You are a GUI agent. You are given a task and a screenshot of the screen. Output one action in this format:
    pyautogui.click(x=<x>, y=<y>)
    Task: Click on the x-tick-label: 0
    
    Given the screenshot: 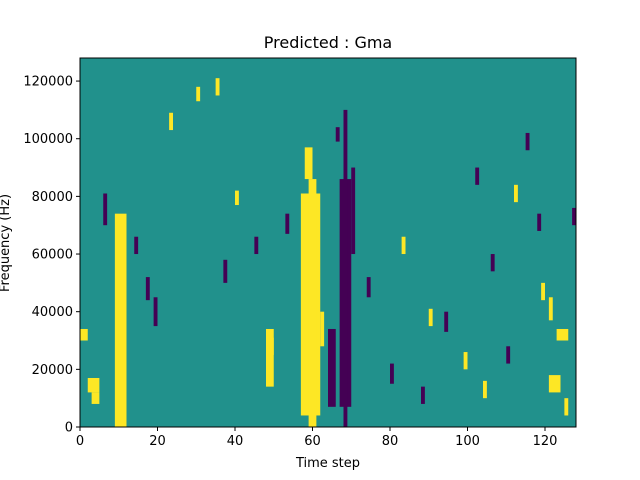 What is the action you would take?
    pyautogui.click(x=80, y=441)
    